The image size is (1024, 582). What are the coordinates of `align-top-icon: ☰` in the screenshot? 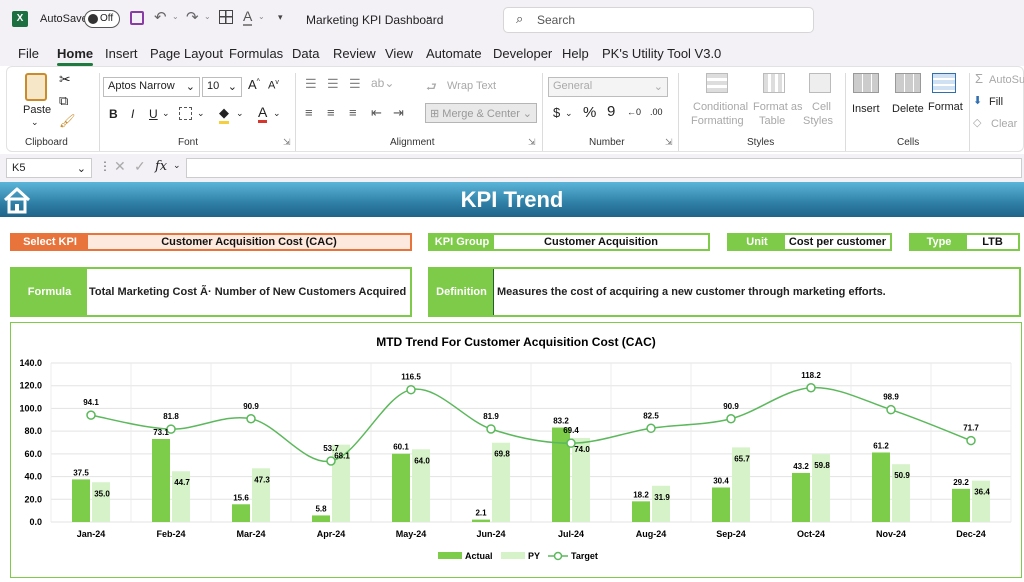 It's located at (311, 83).